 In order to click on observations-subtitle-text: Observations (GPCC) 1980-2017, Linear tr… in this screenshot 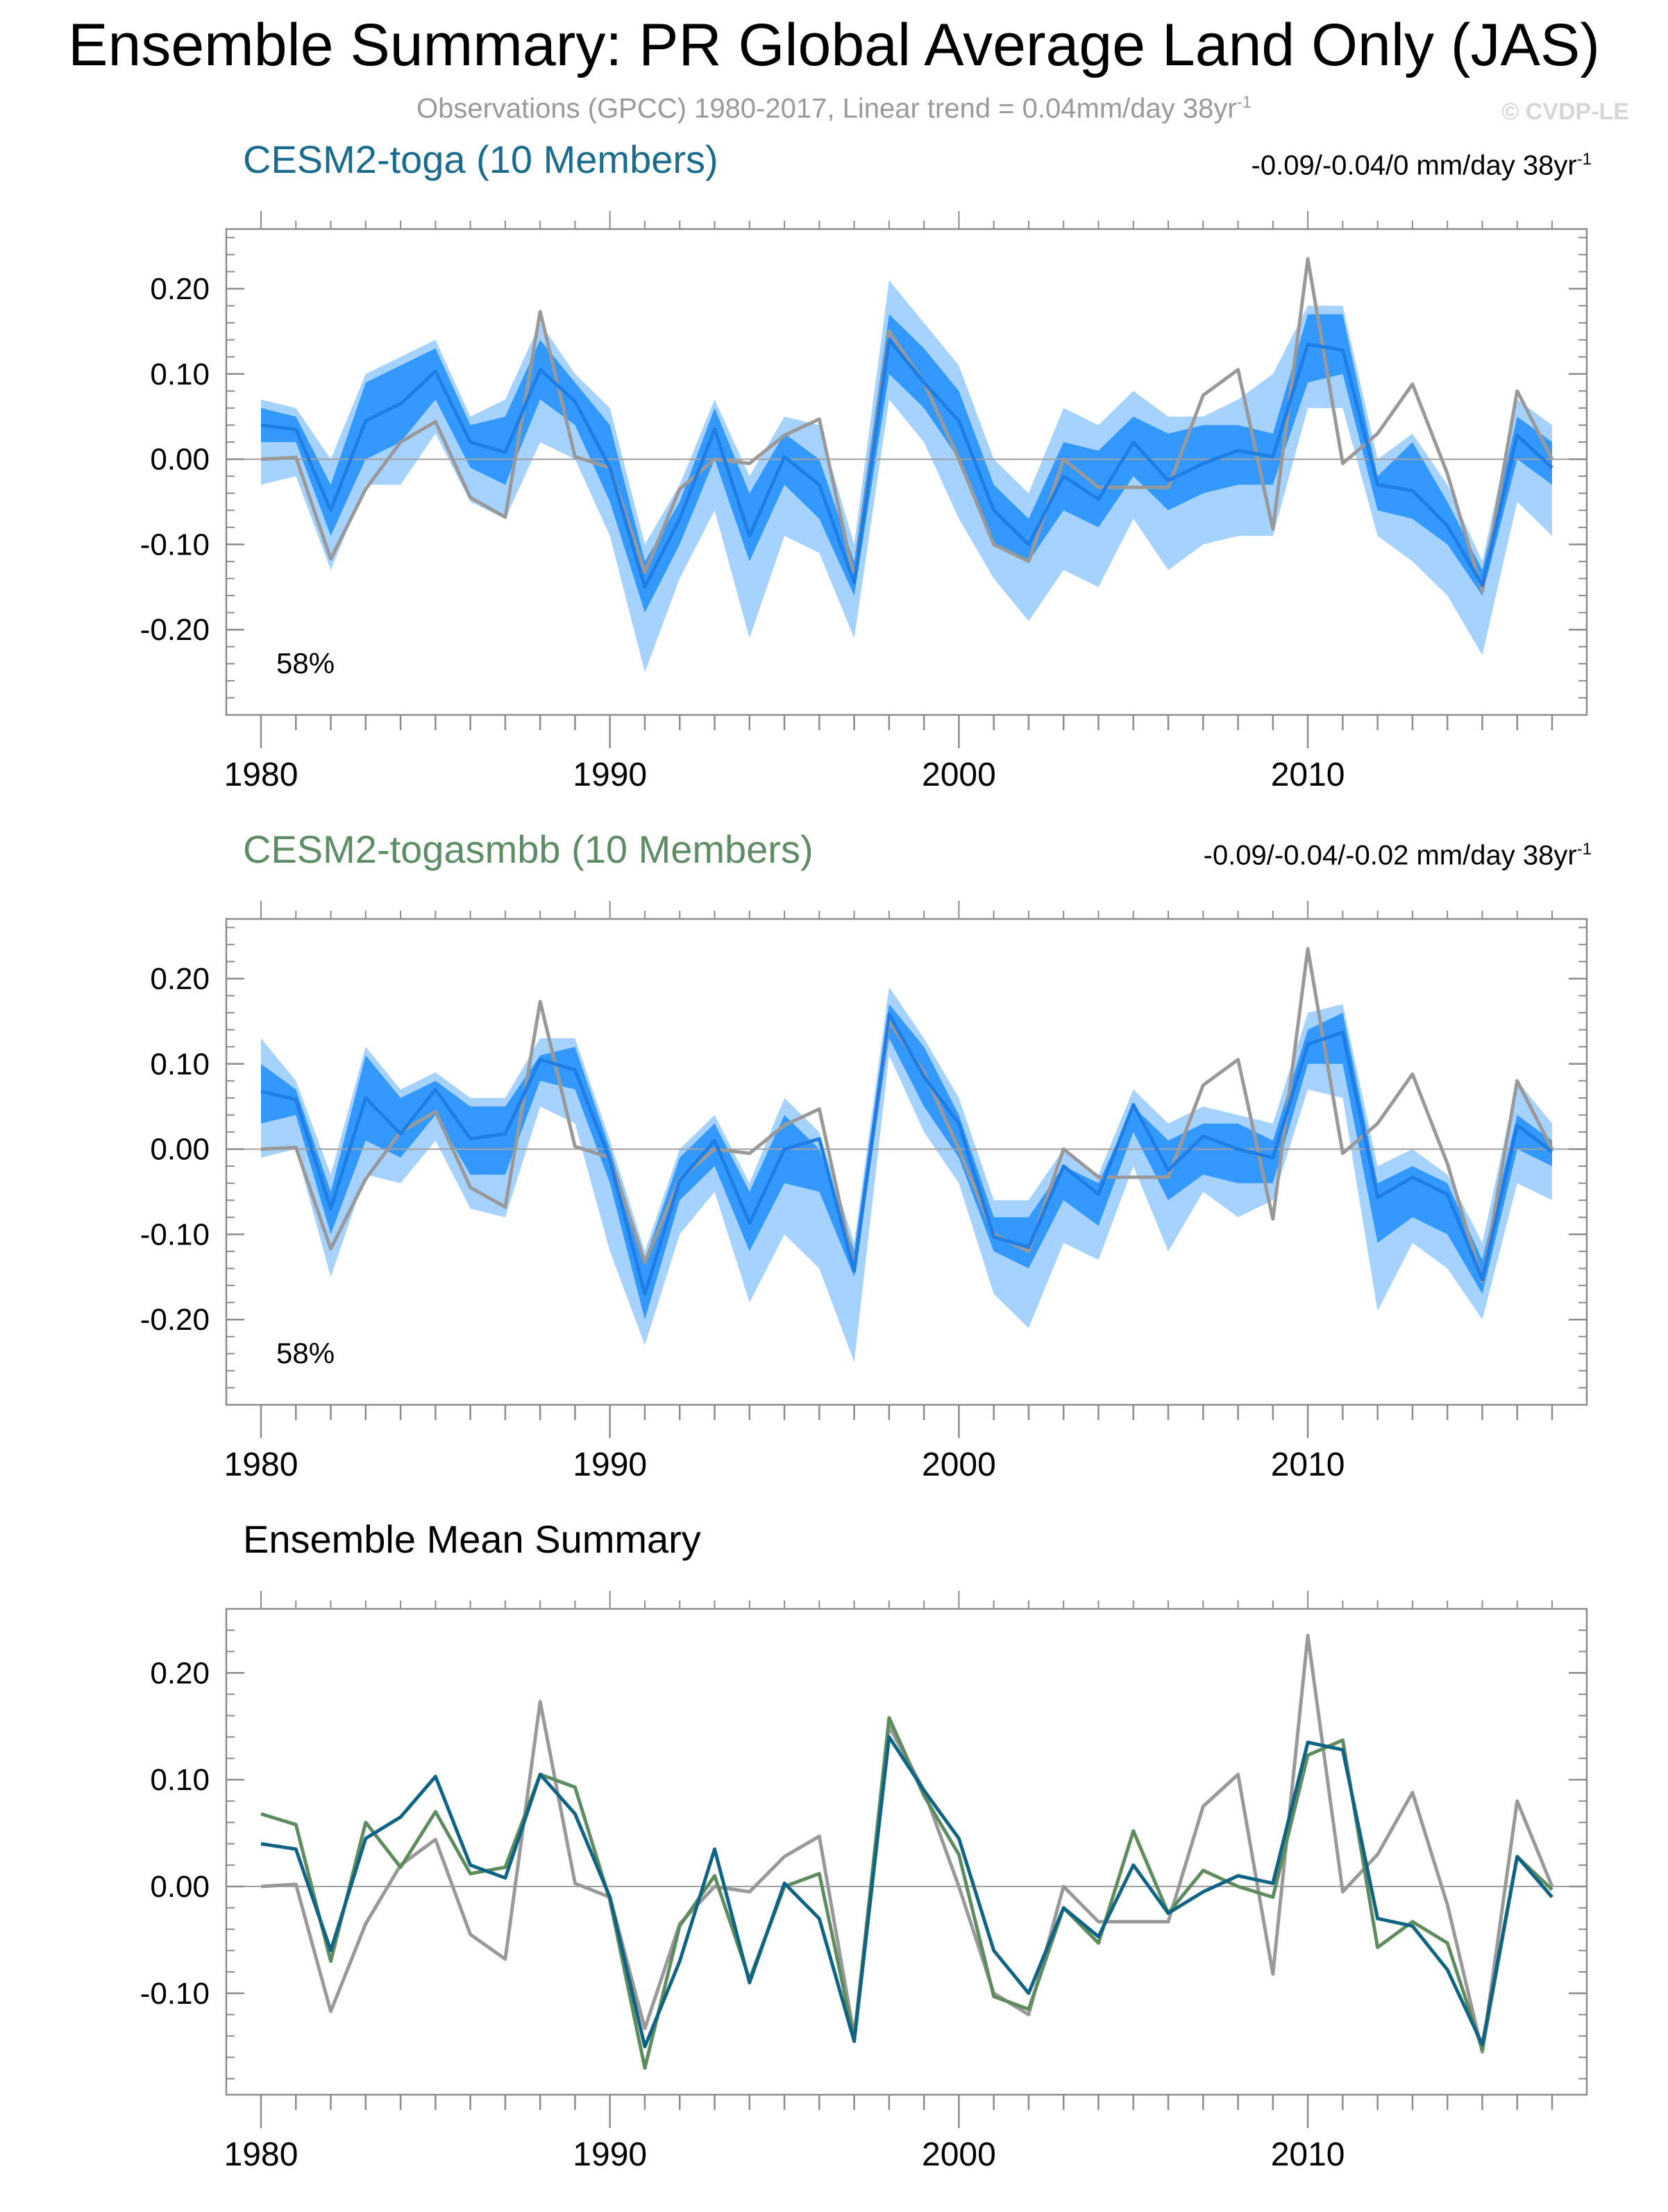, I will do `click(826, 109)`.